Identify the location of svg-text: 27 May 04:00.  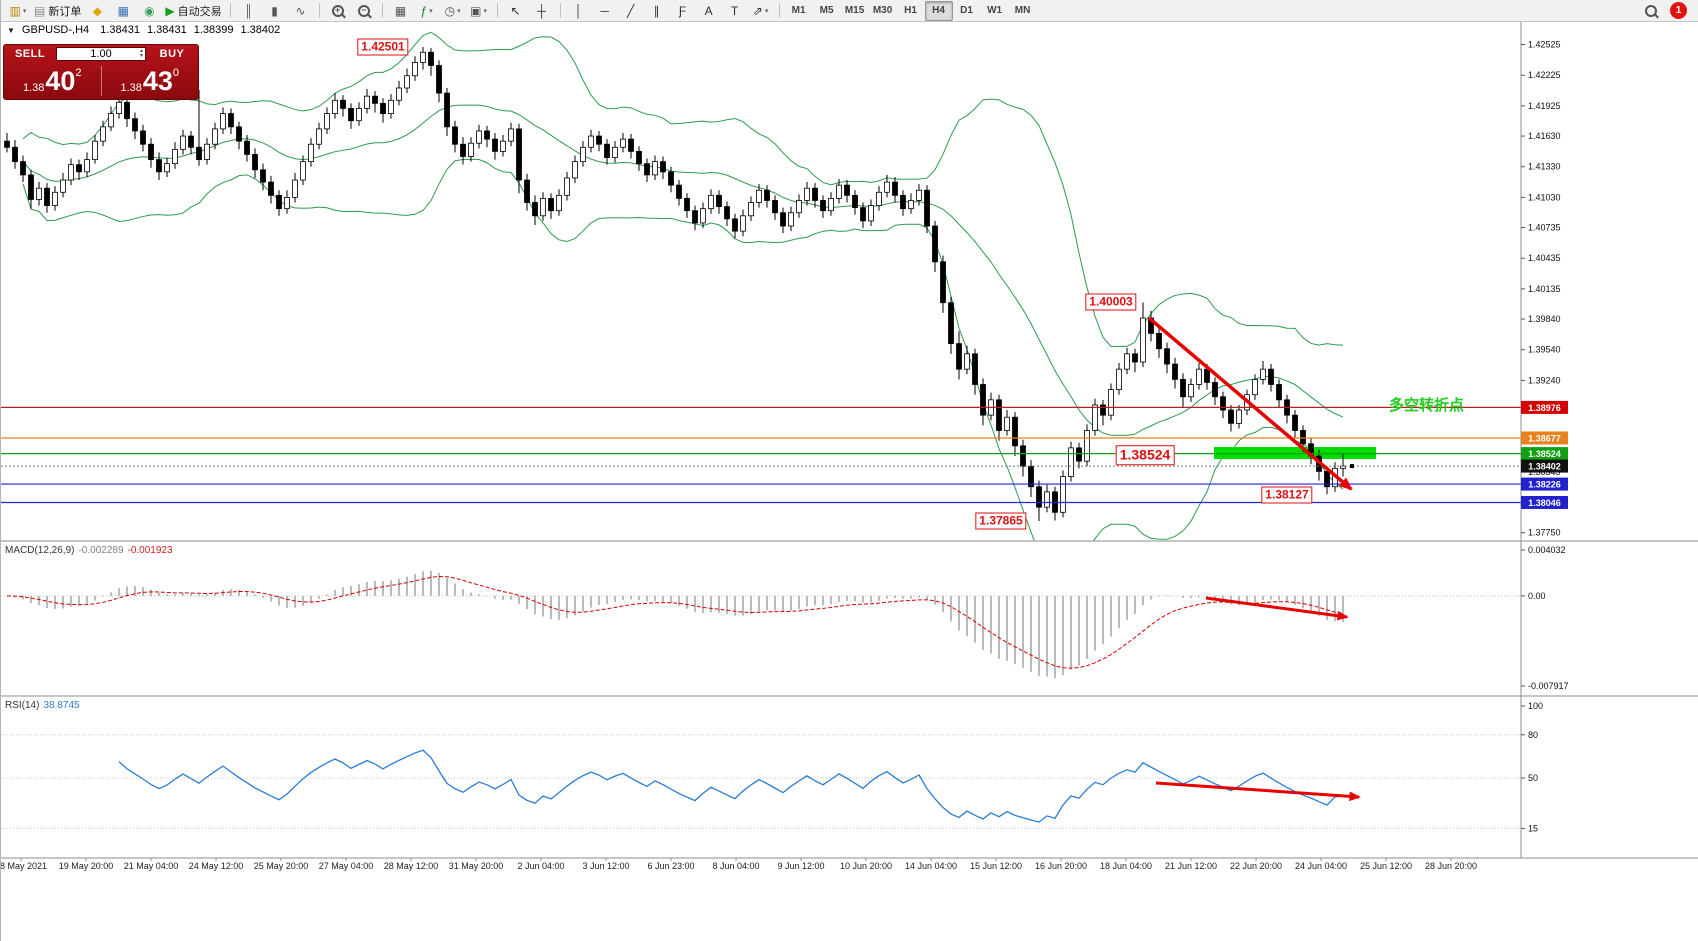
(346, 866).